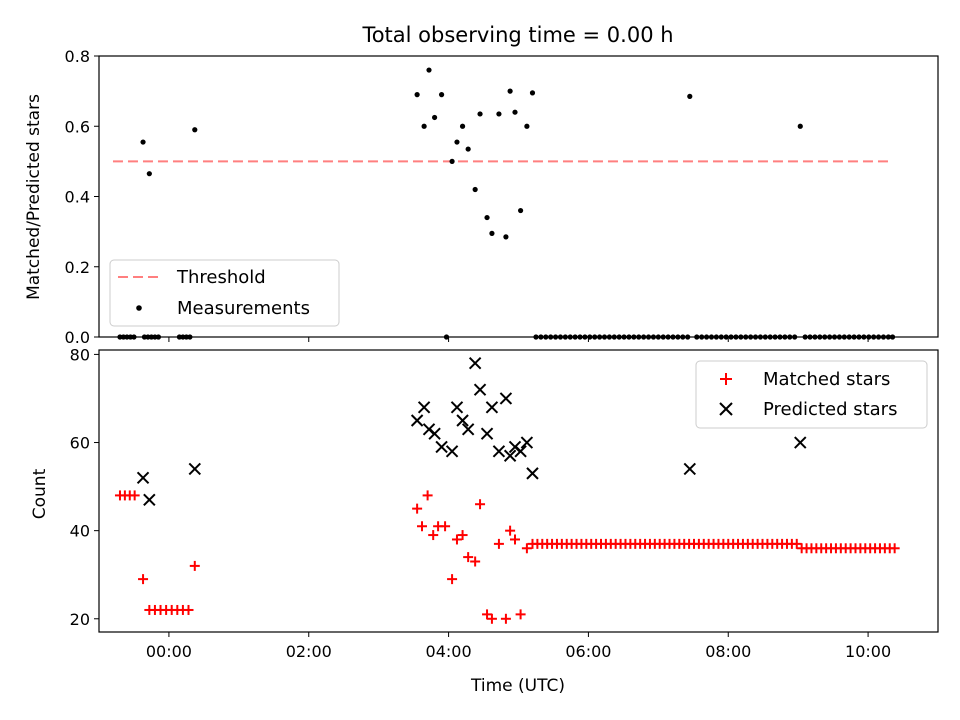 Image resolution: width=960 pixels, height=720 pixels. What do you see at coordinates (517, 686) in the screenshot?
I see `x-axis-label: Time (UTC)` at bounding box center [517, 686].